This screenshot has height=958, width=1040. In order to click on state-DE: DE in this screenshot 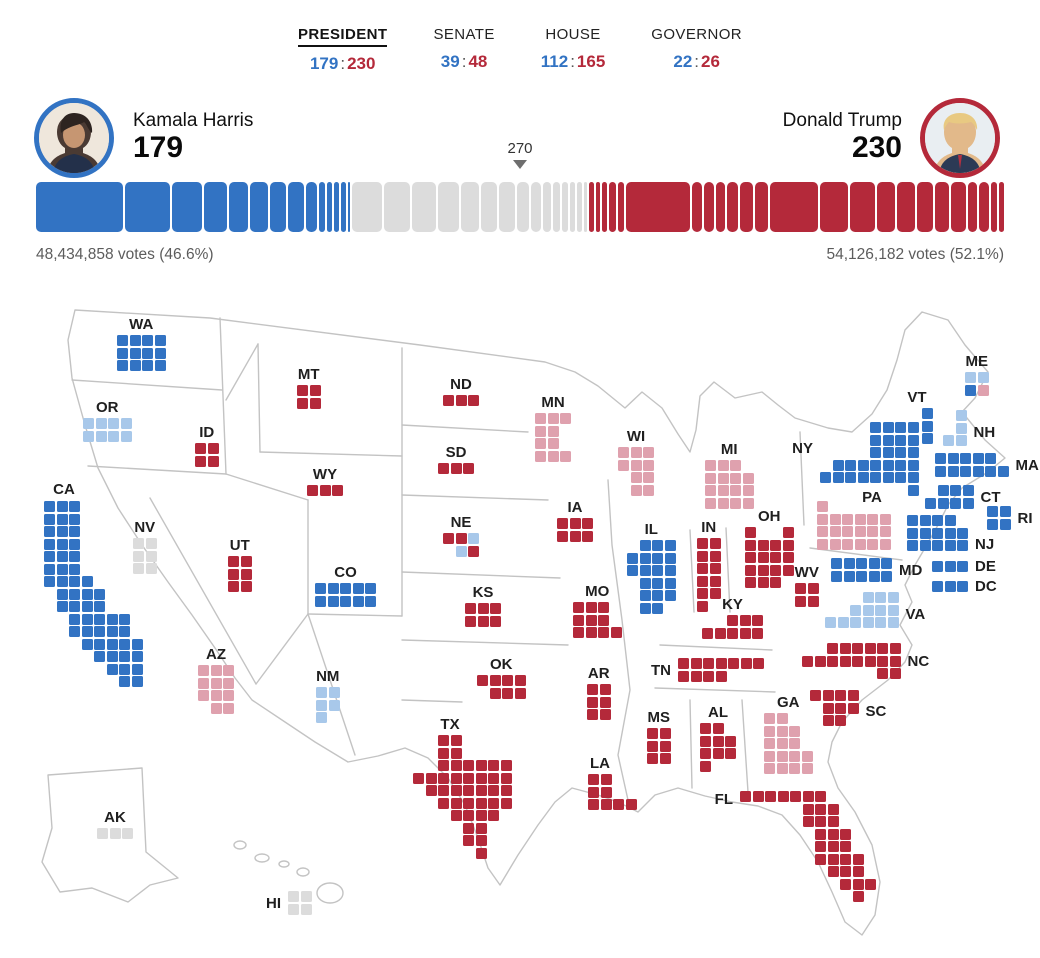, I will do `click(964, 566)`.